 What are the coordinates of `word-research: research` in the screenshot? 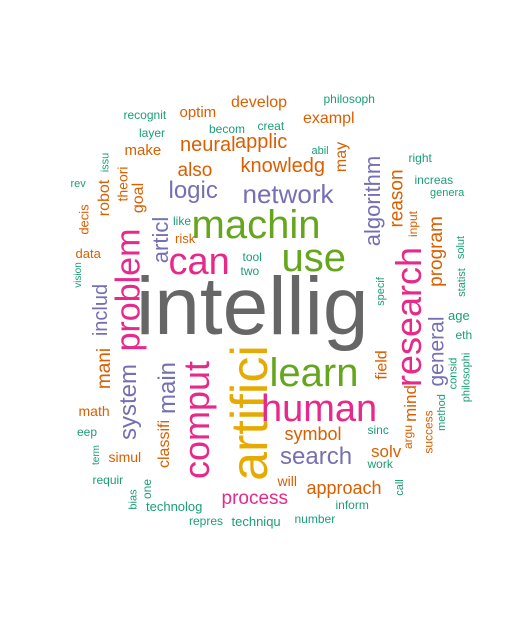 It's located at (409, 317).